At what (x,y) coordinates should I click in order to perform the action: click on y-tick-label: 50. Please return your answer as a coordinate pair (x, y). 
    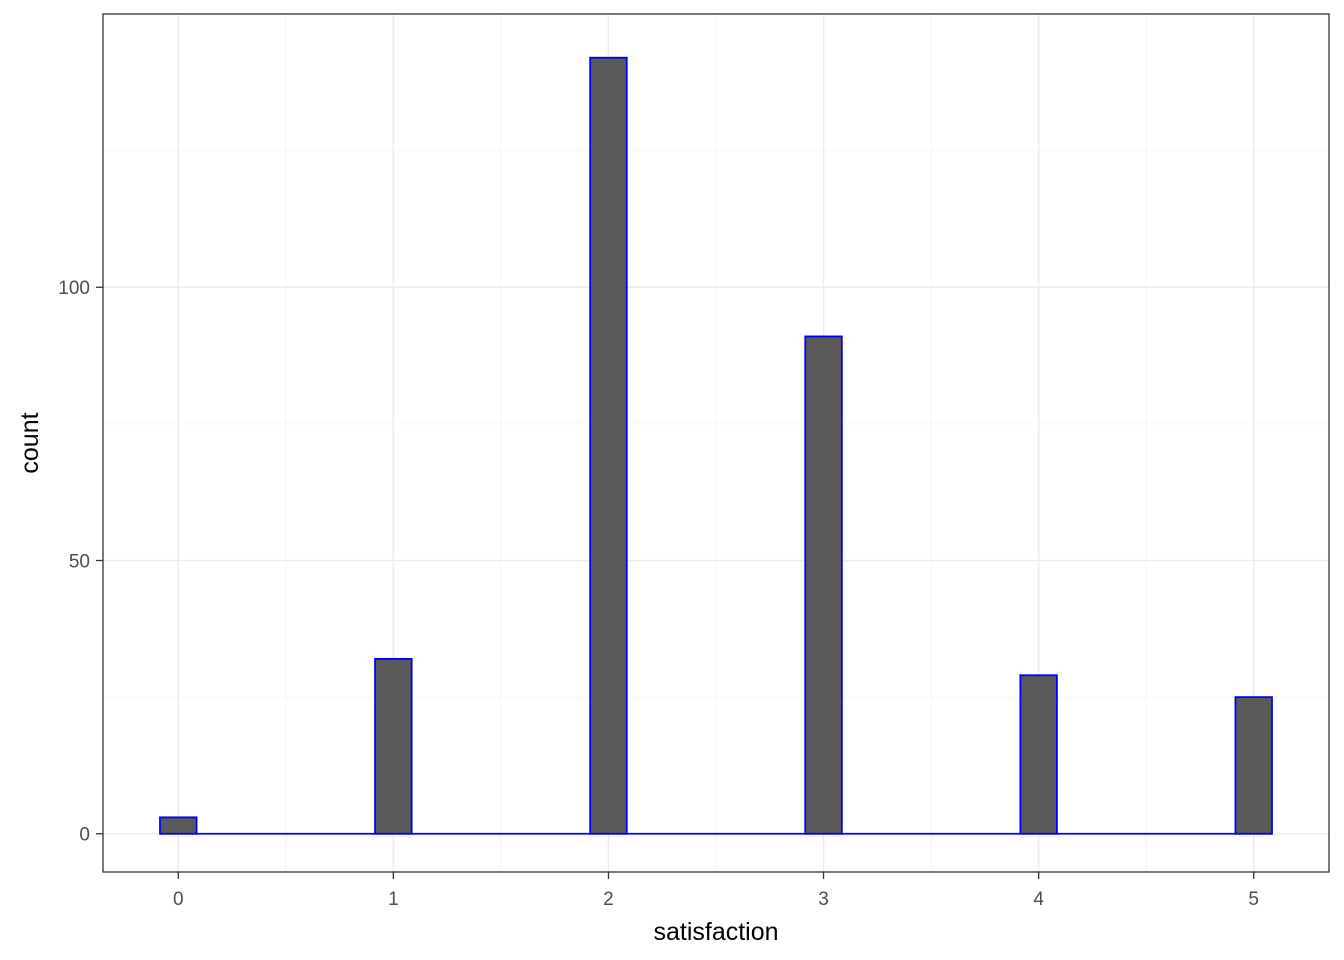
    Looking at the image, I should click on (79, 561).